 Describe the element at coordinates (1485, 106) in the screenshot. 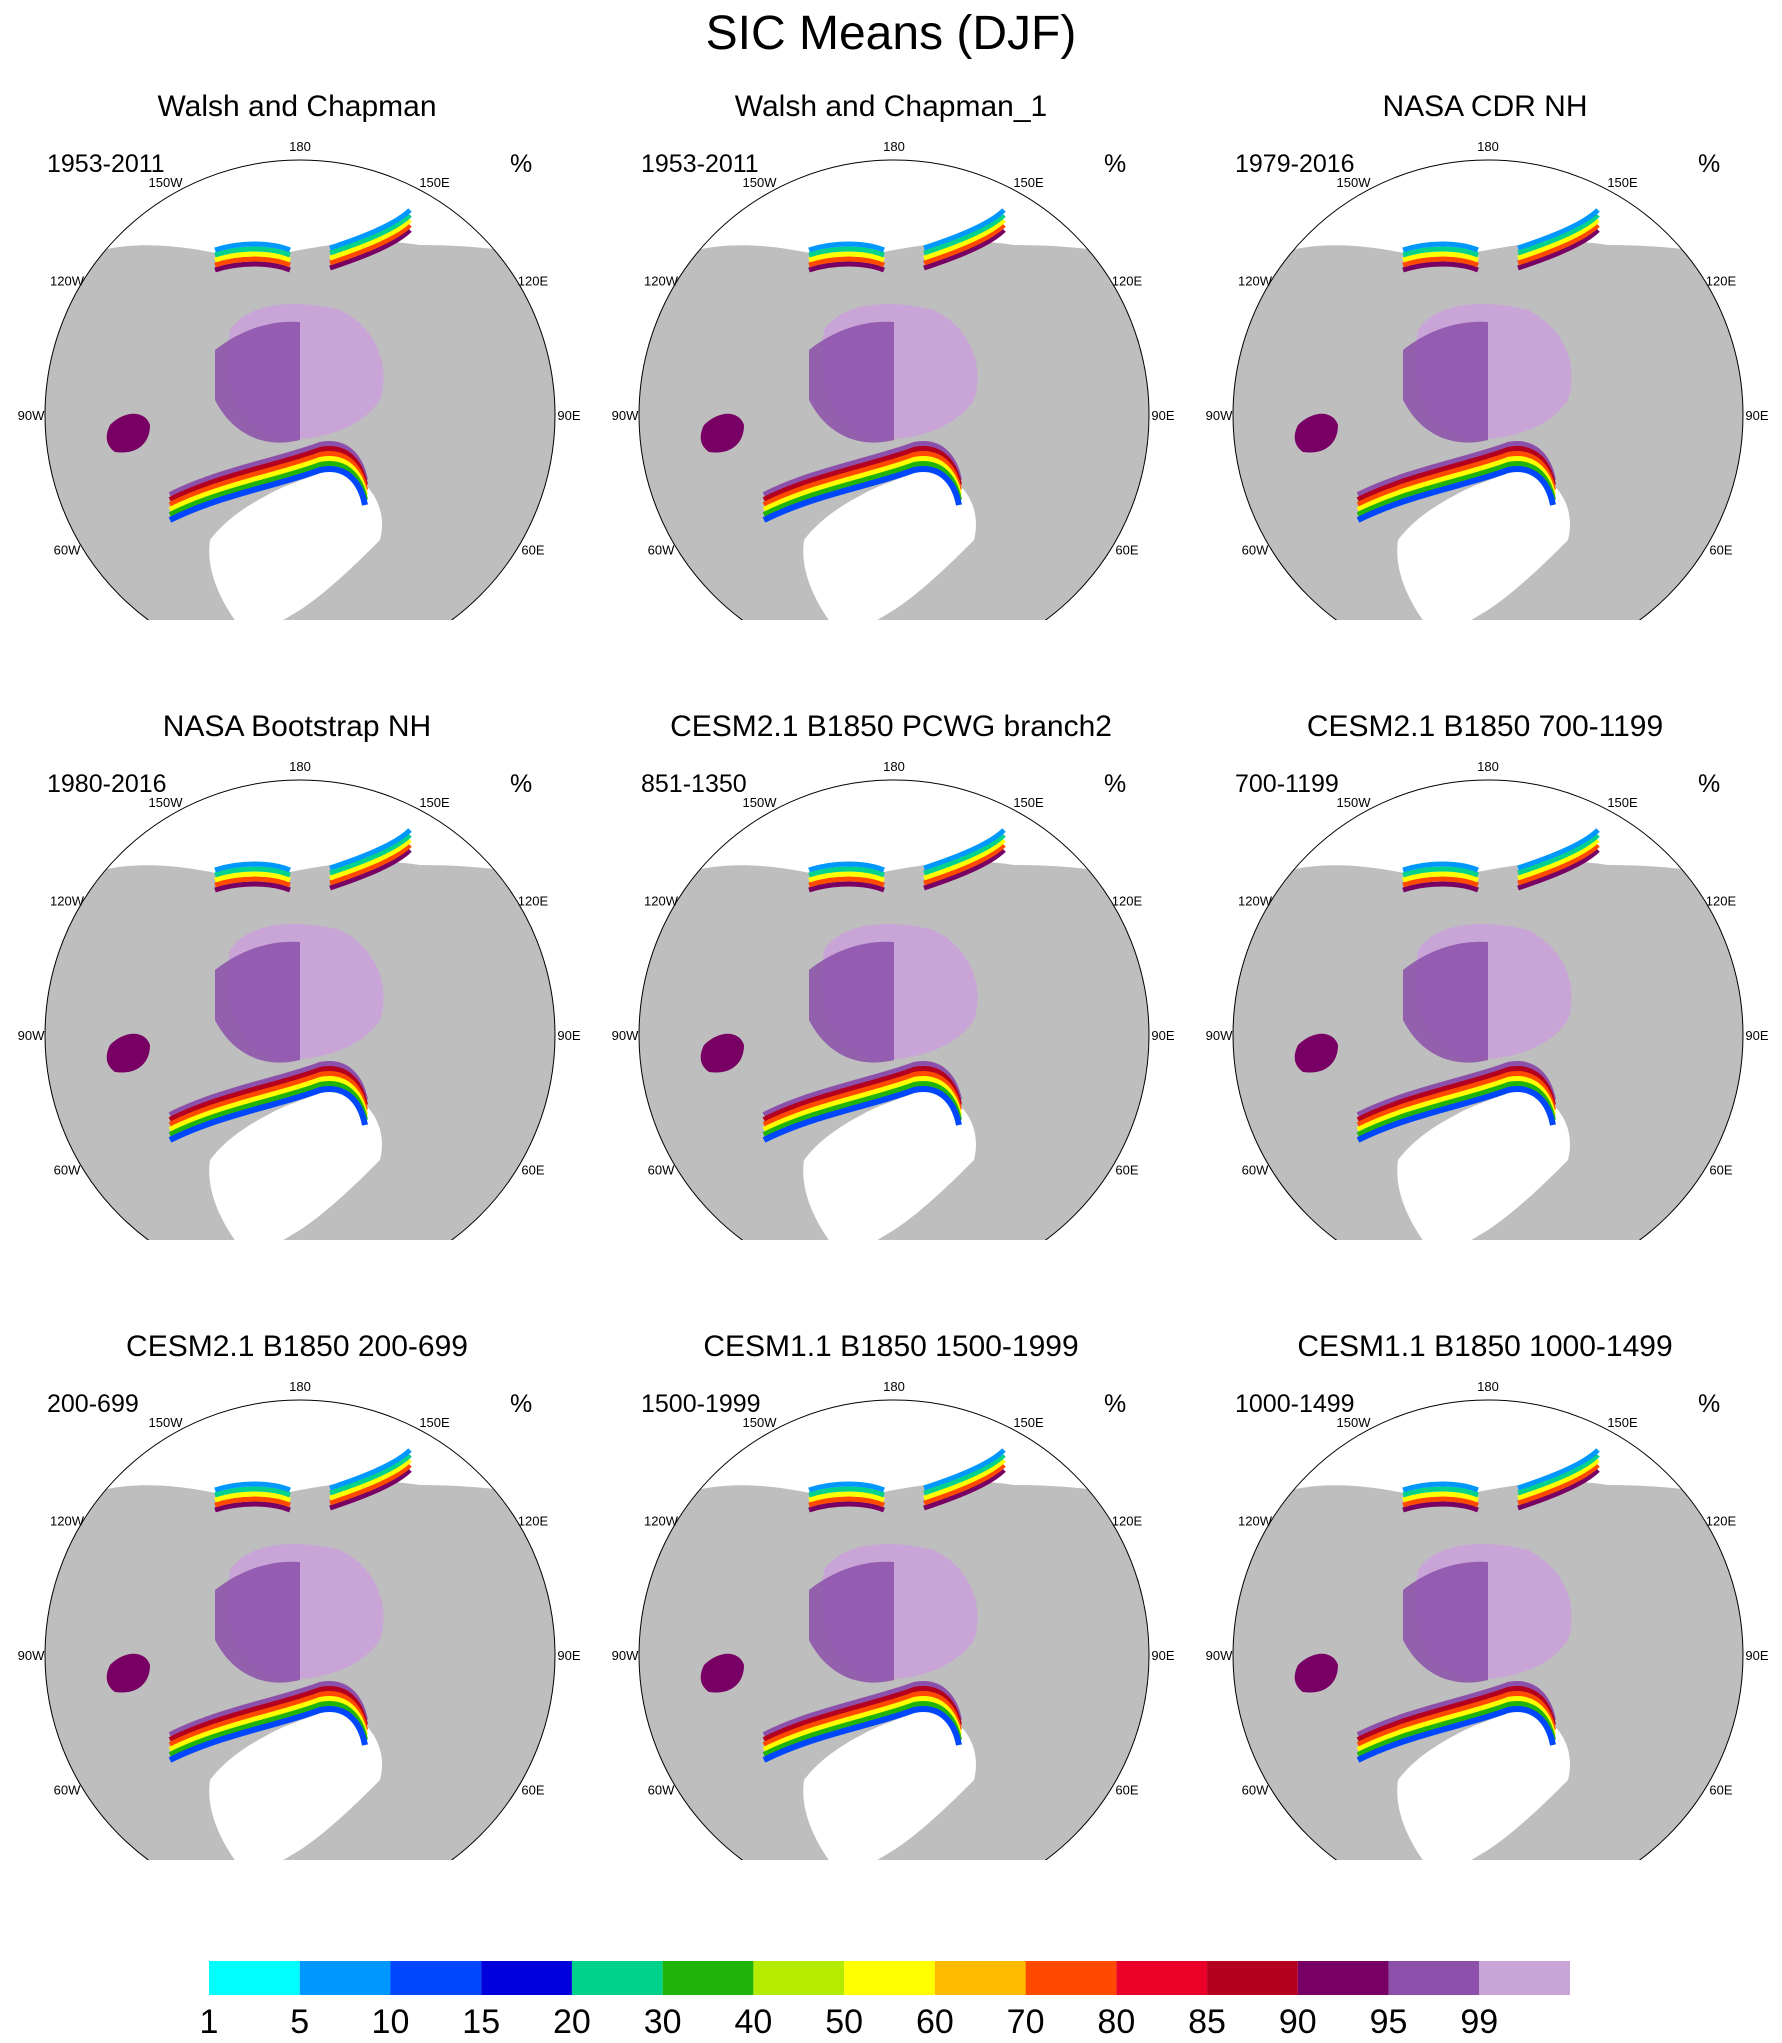

I see `panel-title: NASA CDR NH` at that location.